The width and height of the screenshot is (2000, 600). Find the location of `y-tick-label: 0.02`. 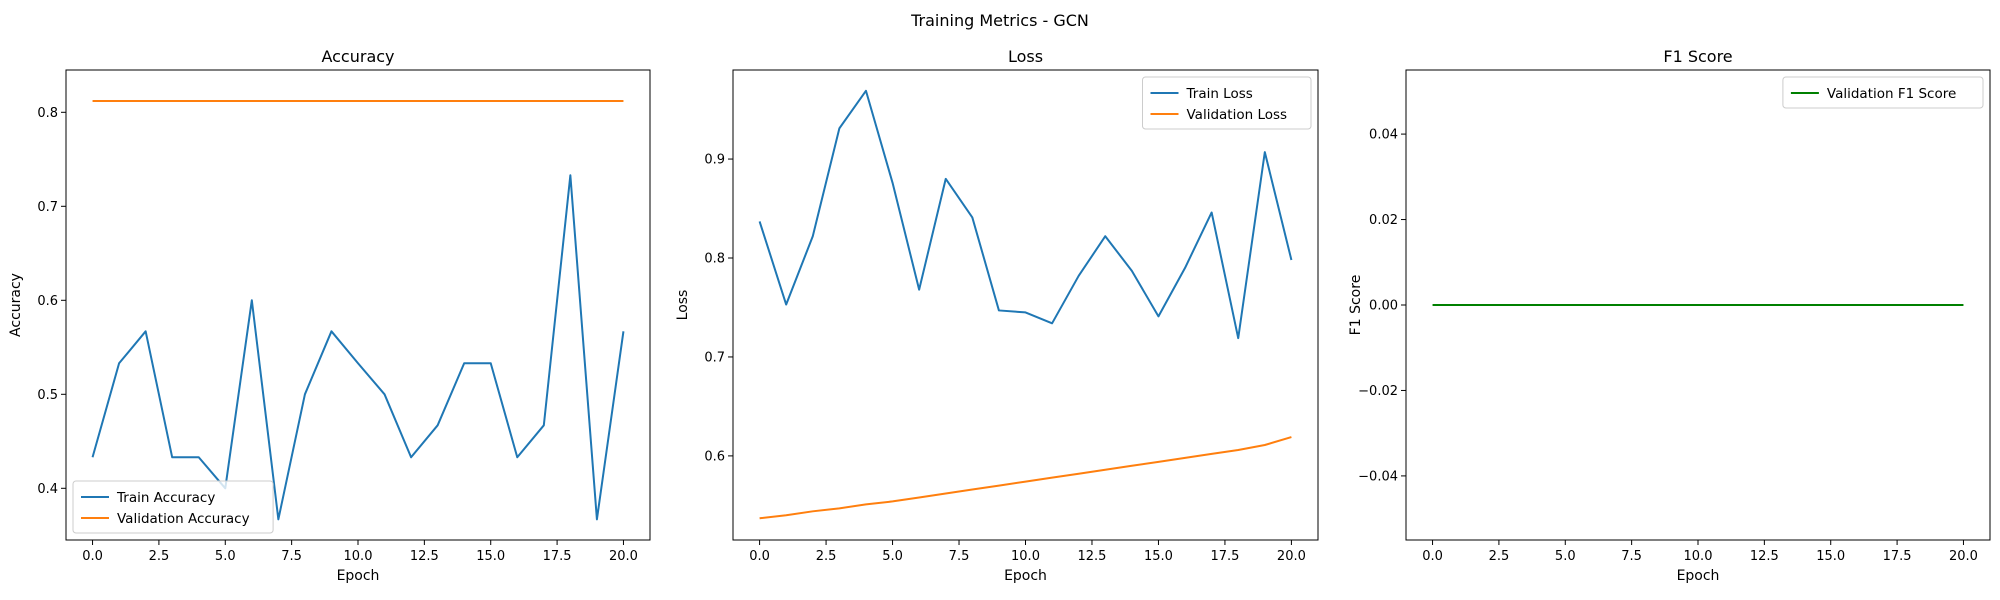

y-tick-label: 0.02 is located at coordinates (1383, 220).